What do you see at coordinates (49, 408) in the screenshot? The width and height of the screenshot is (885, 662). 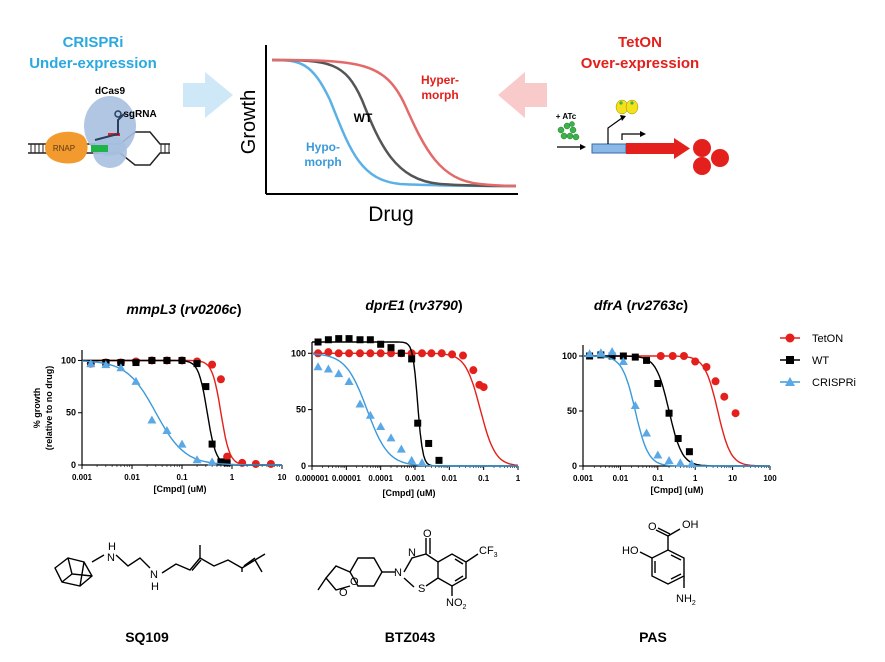 I see `chart-1-ylabel-2: (relative to no drug)` at bounding box center [49, 408].